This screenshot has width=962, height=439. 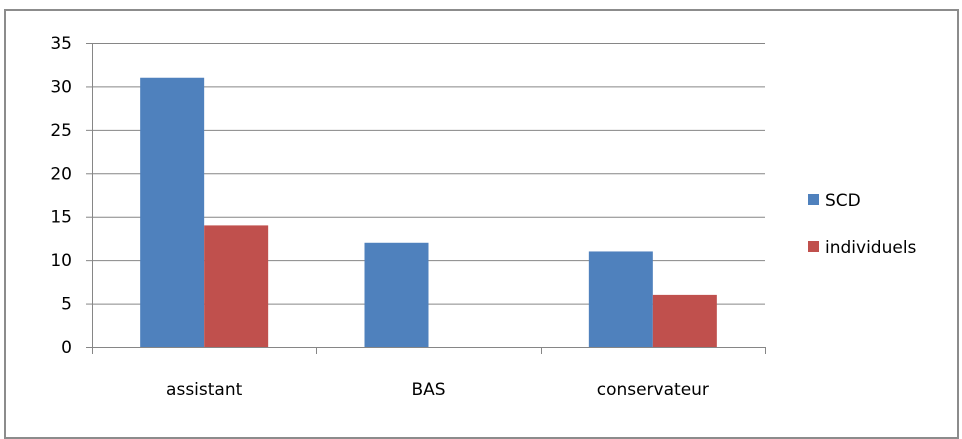 I want to click on legend-label-SCD: SCD, so click(x=843, y=201).